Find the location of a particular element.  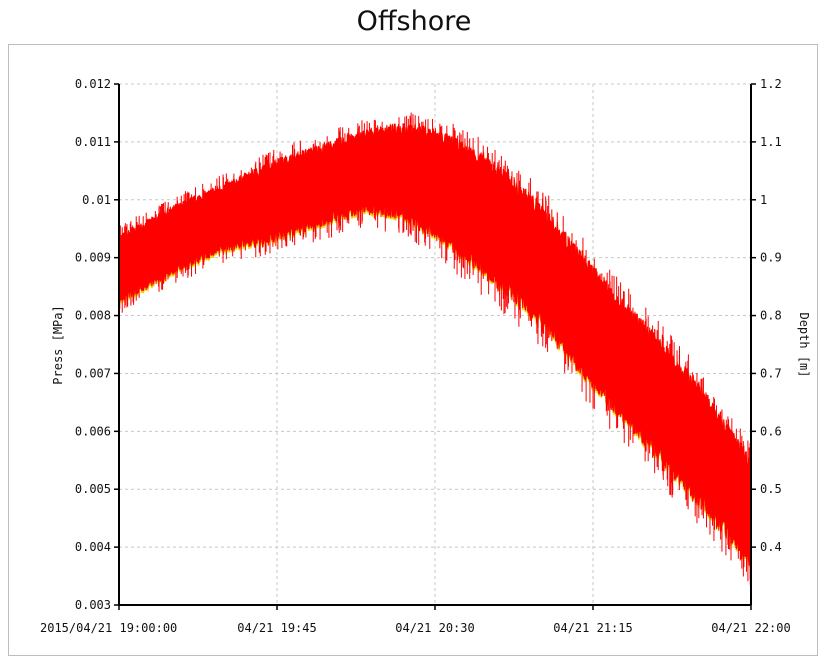

y-axis-label-left: Press [MPa] is located at coordinates (58, 344).